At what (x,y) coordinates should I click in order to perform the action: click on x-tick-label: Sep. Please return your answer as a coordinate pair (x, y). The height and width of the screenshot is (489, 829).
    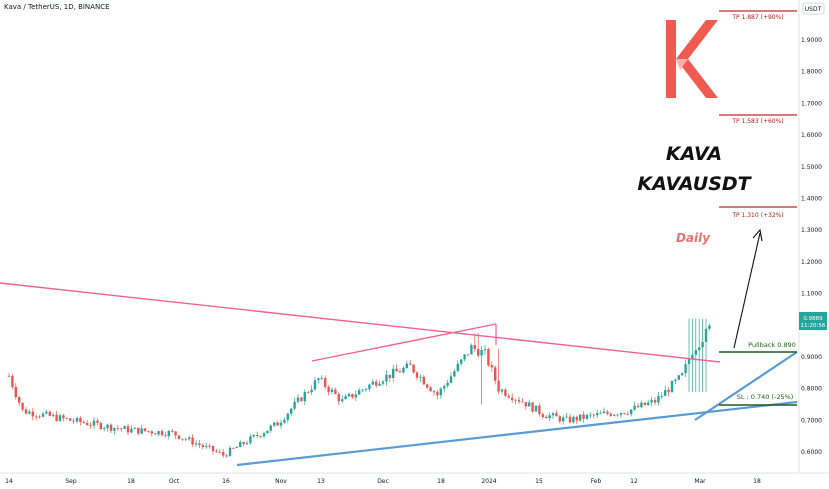
    Looking at the image, I should click on (71, 481).